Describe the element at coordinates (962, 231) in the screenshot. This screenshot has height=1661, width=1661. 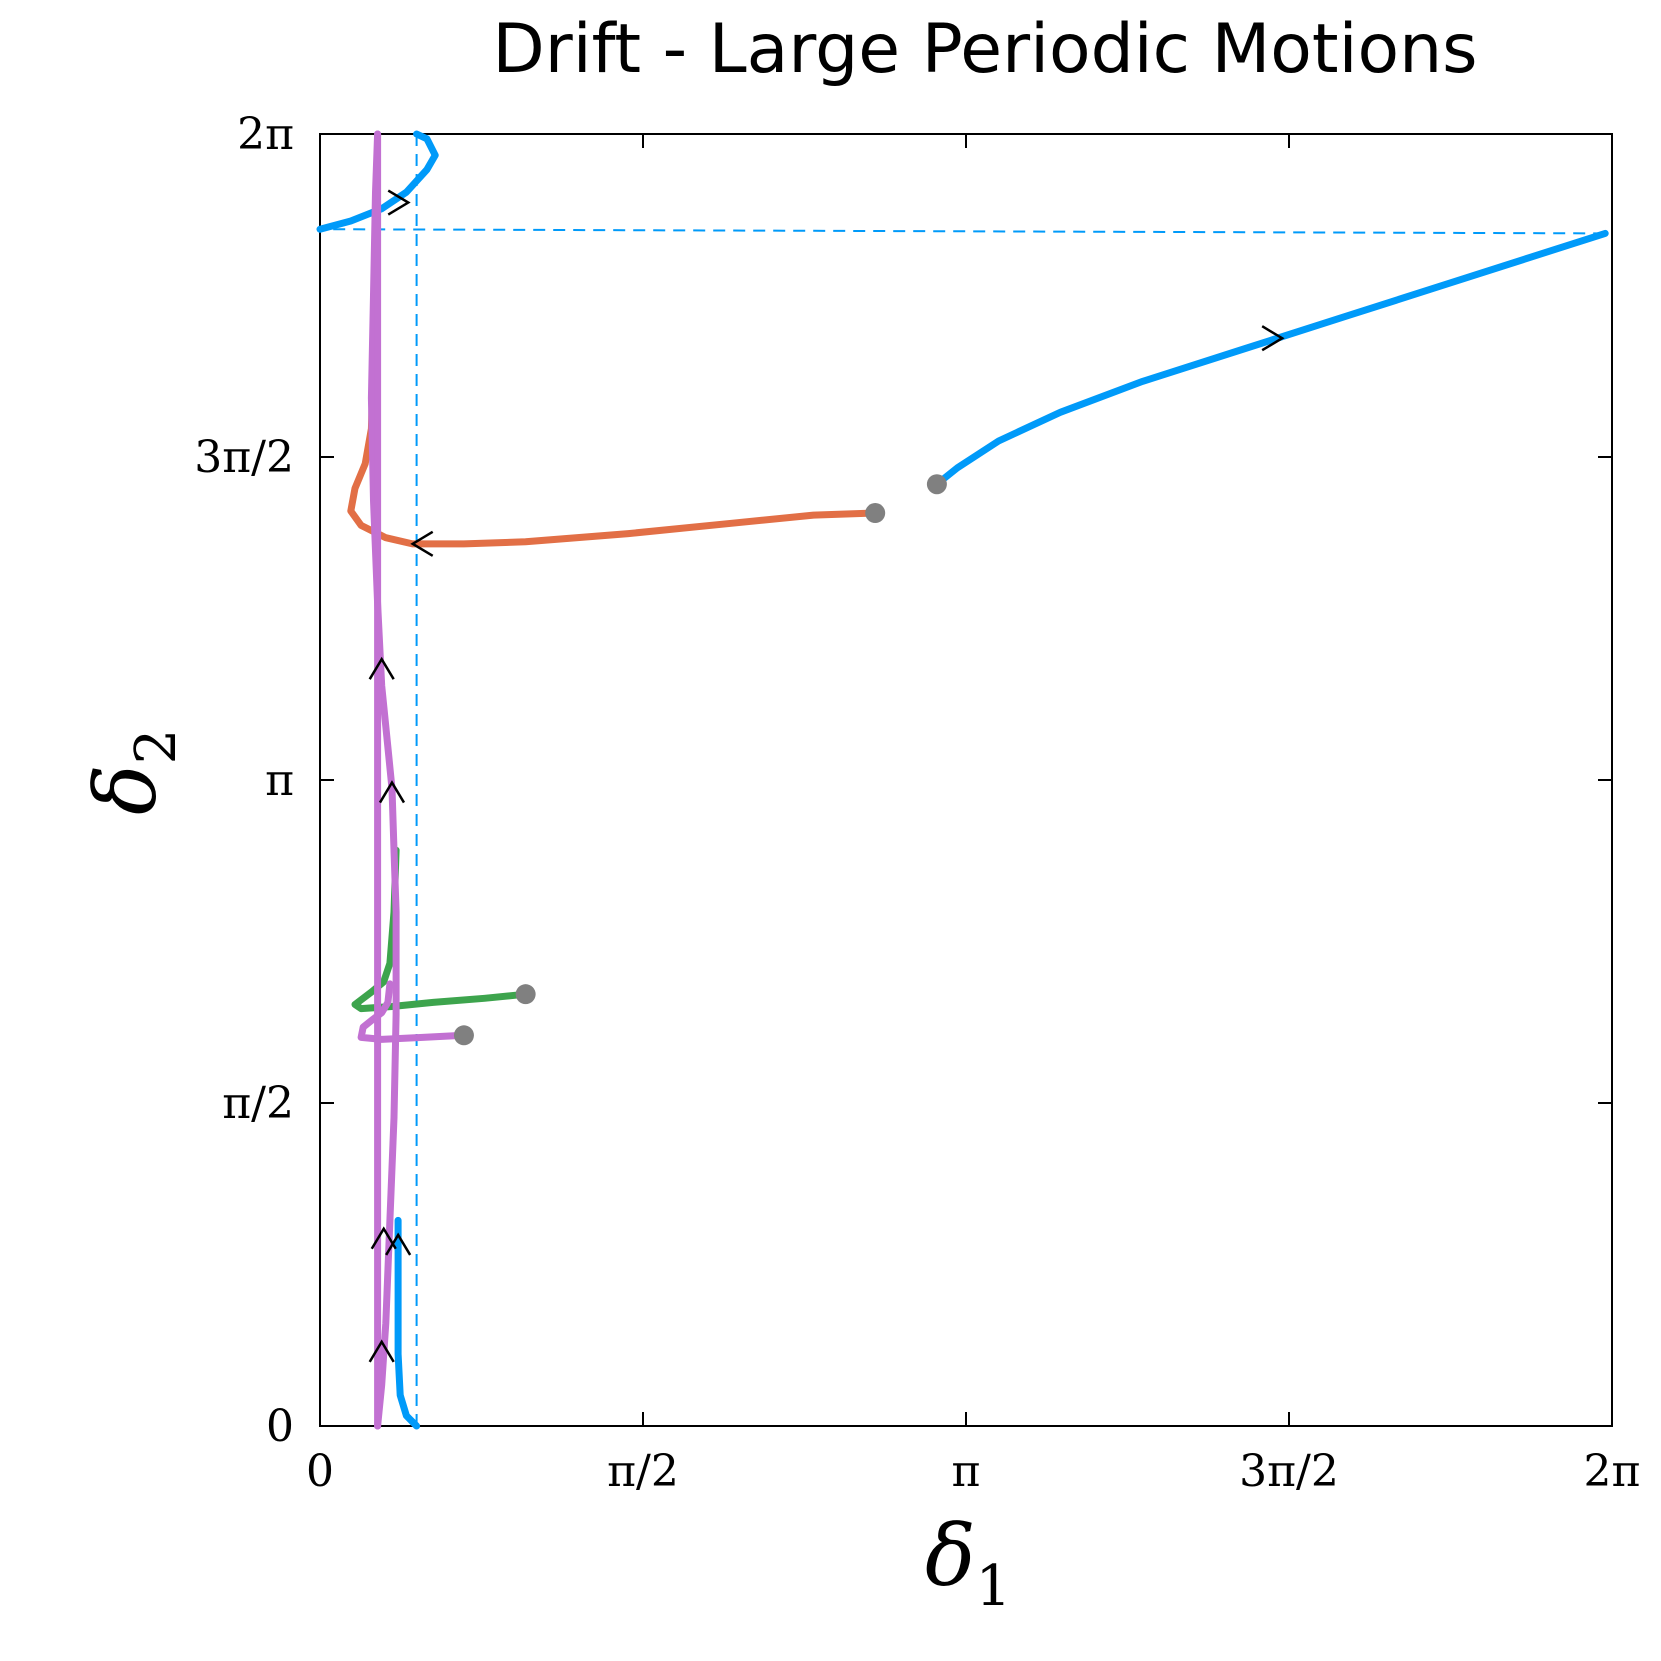
I see `series-1-dashed-segment` at that location.